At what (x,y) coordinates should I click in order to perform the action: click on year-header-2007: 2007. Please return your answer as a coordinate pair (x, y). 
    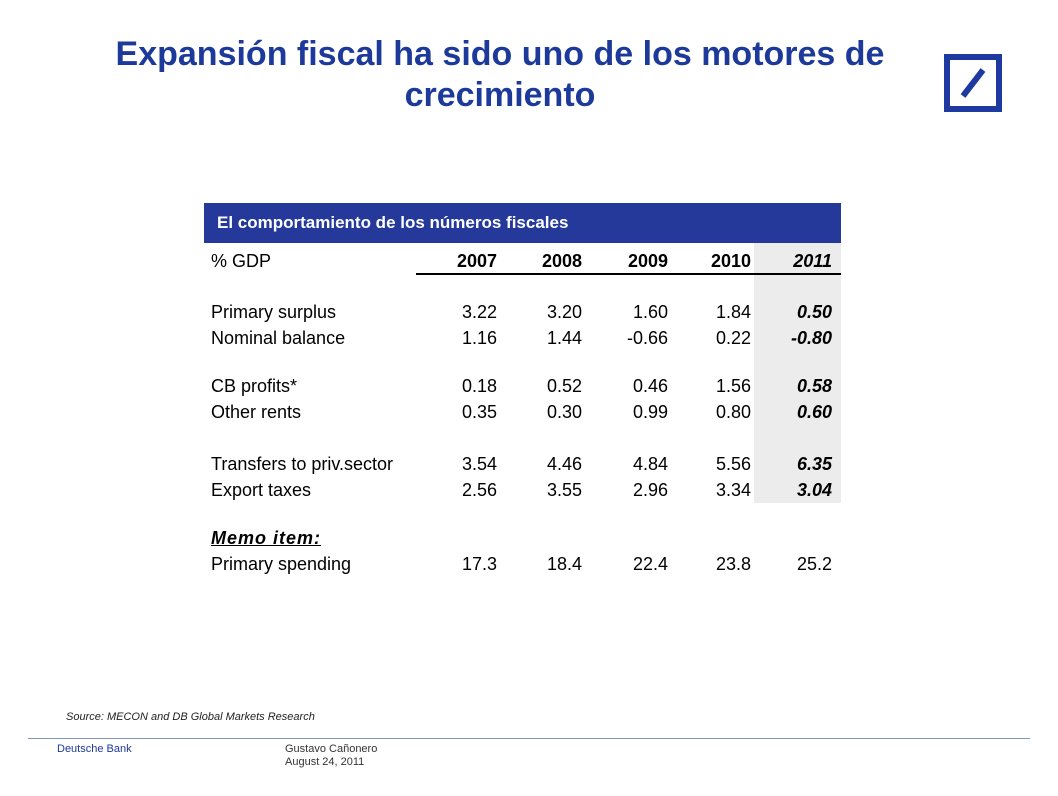
    Looking at the image, I should click on (476, 261).